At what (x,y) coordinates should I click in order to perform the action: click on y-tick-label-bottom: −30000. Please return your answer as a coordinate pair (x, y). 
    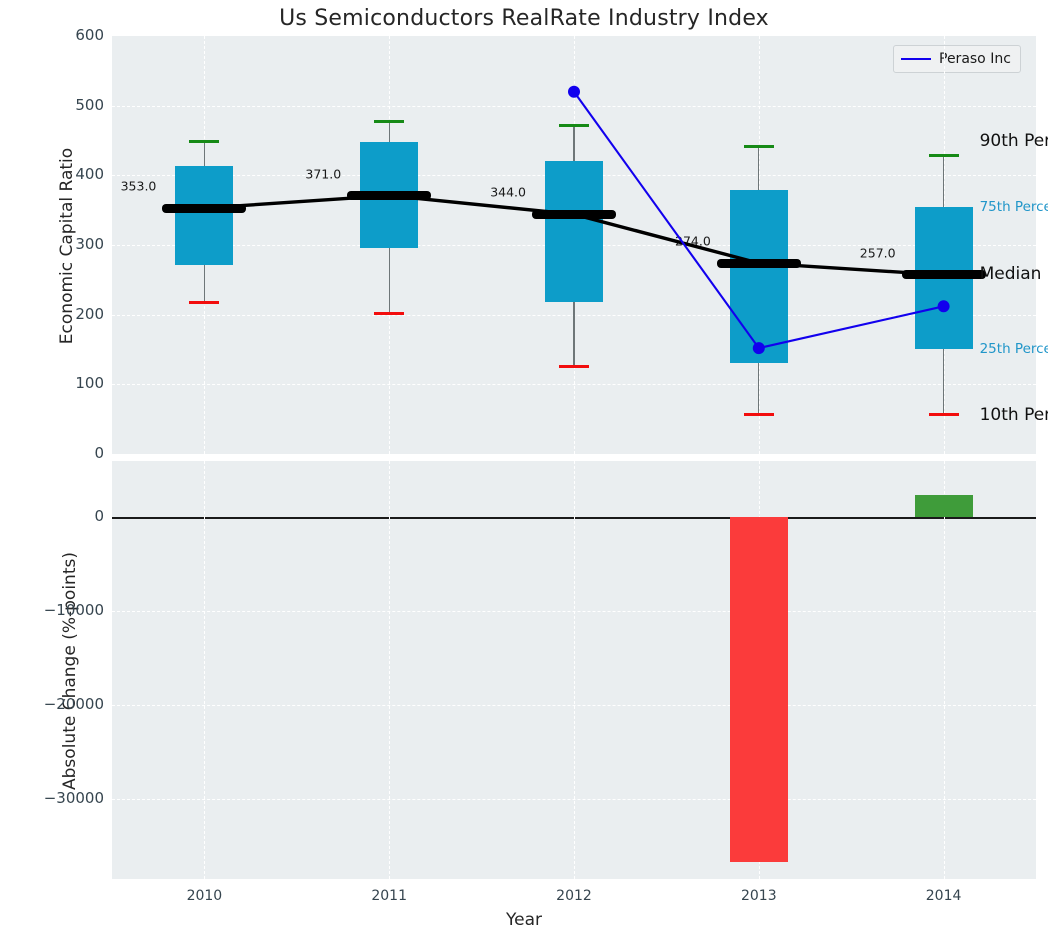
    Looking at the image, I should click on (73, 798).